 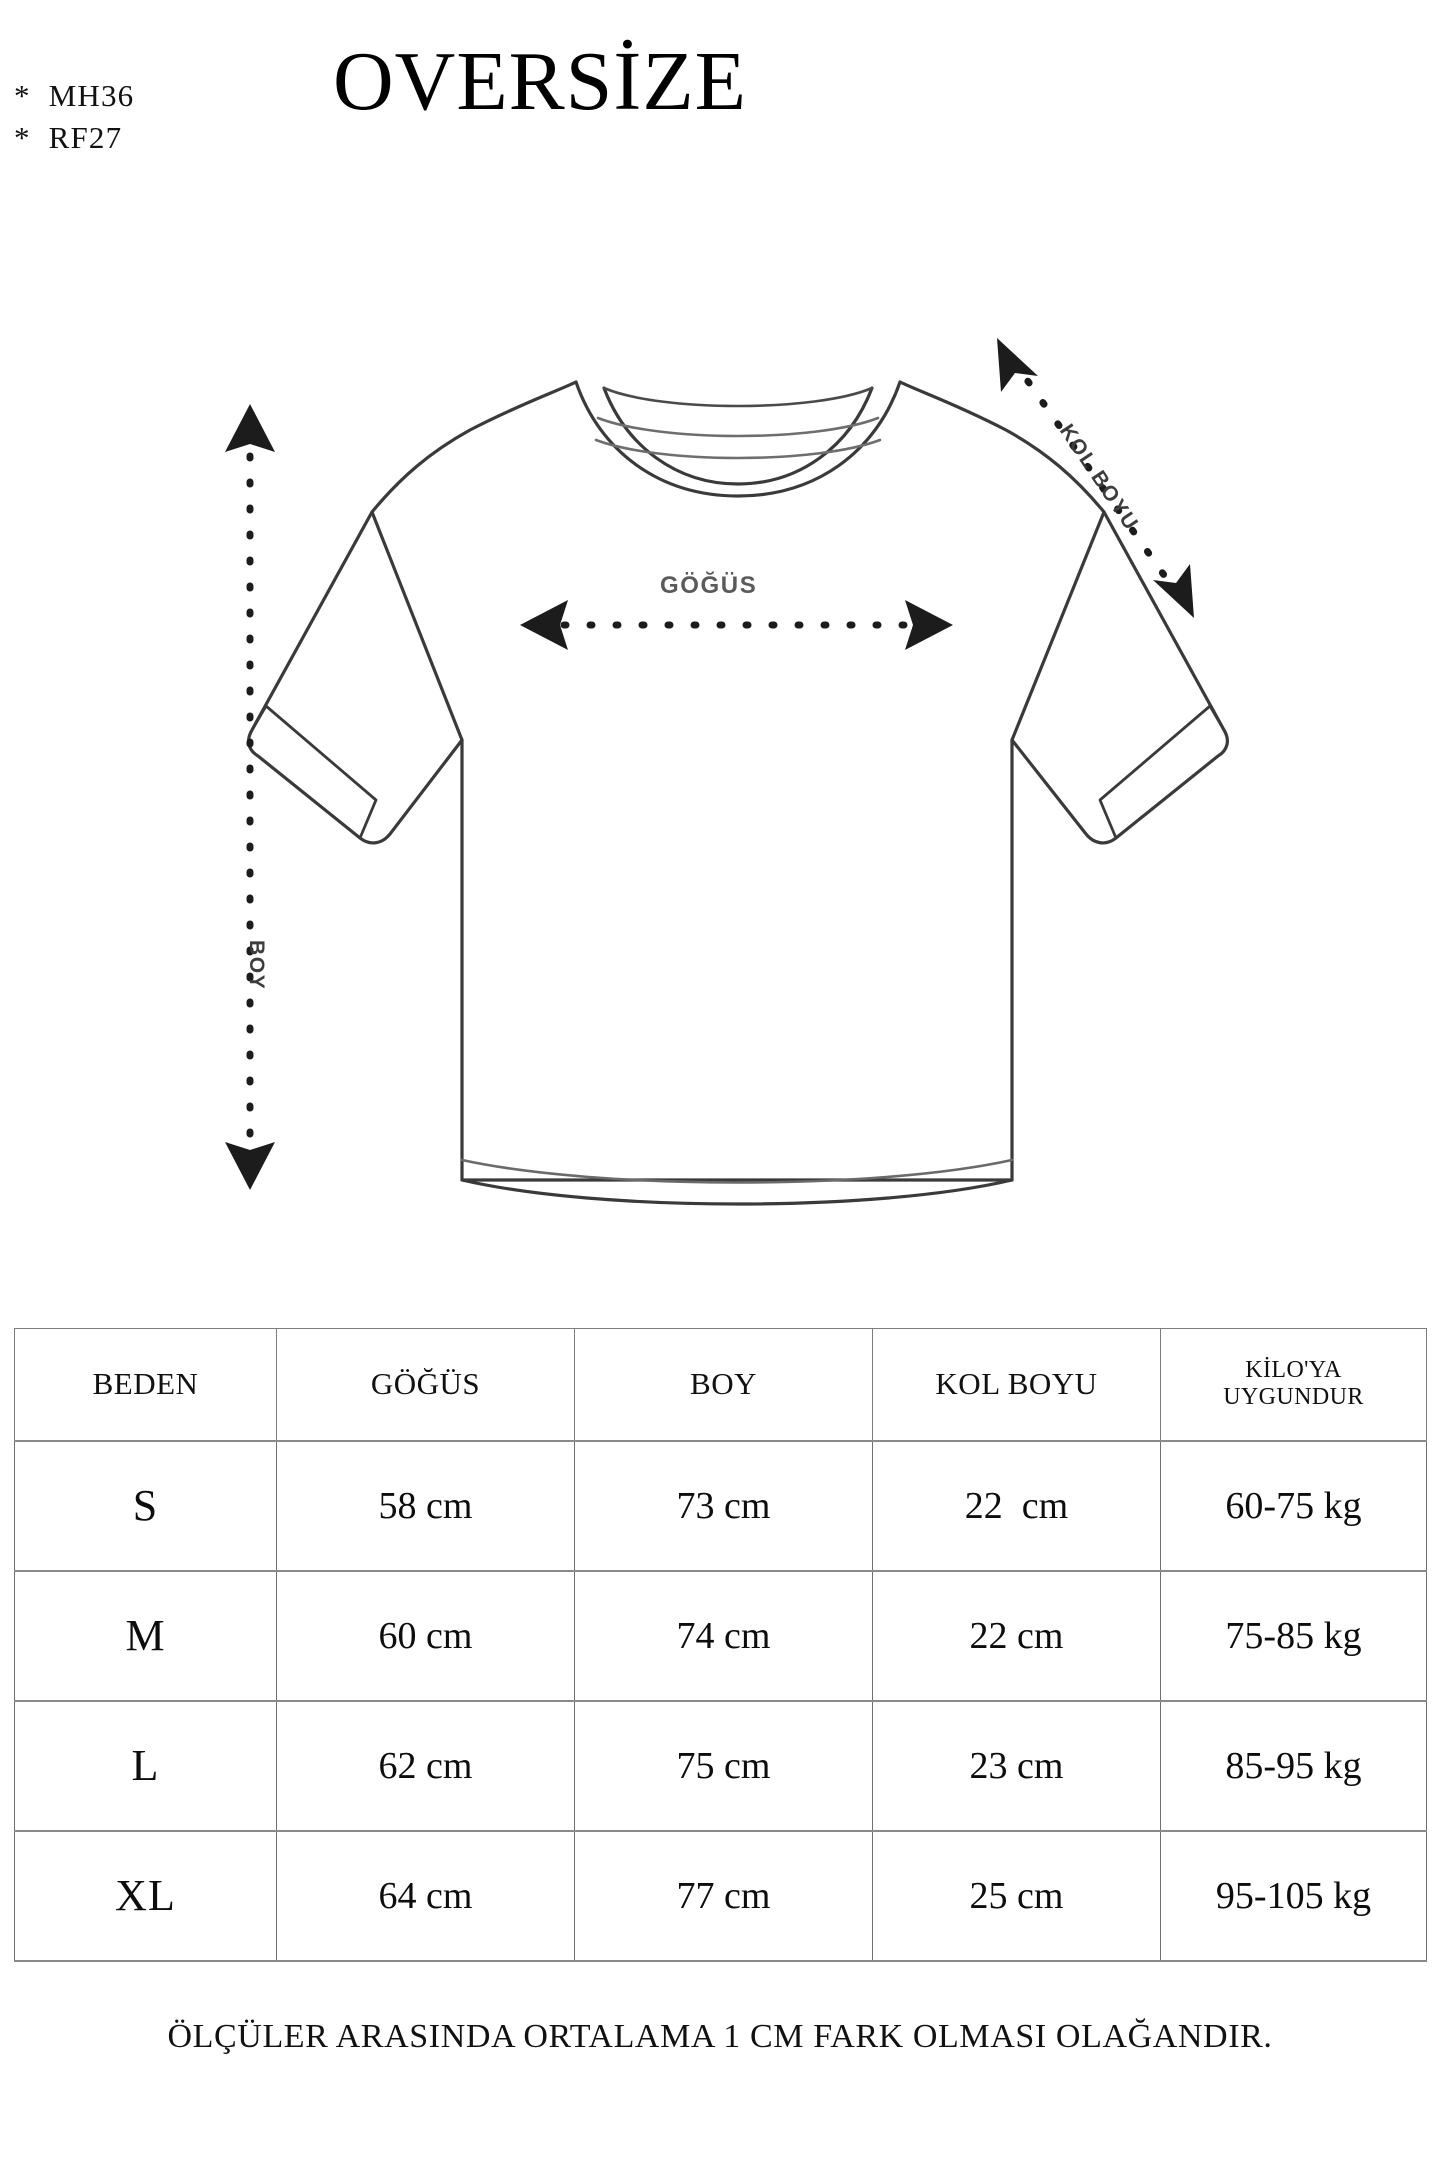 I want to click on cell-beden: XL, so click(x=145, y=1895).